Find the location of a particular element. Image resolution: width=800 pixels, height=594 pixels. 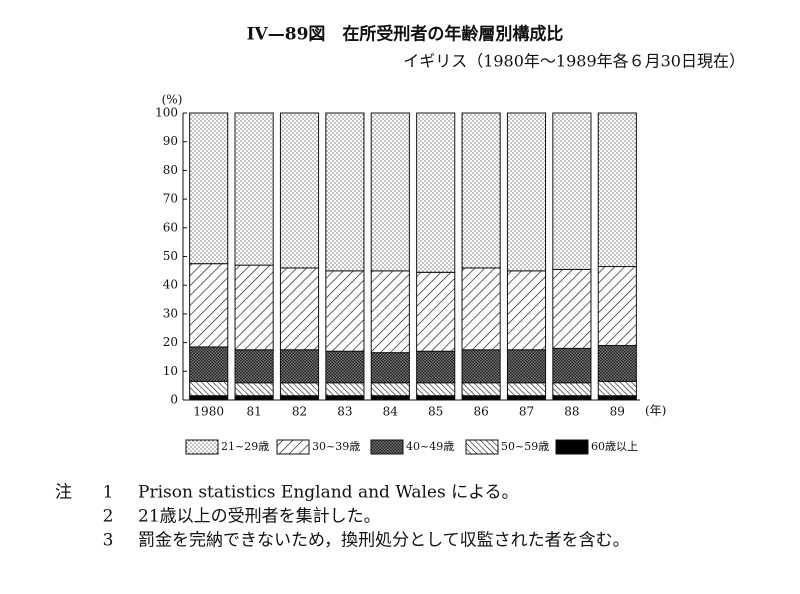

x-tick-label: 82 is located at coordinates (299, 412).